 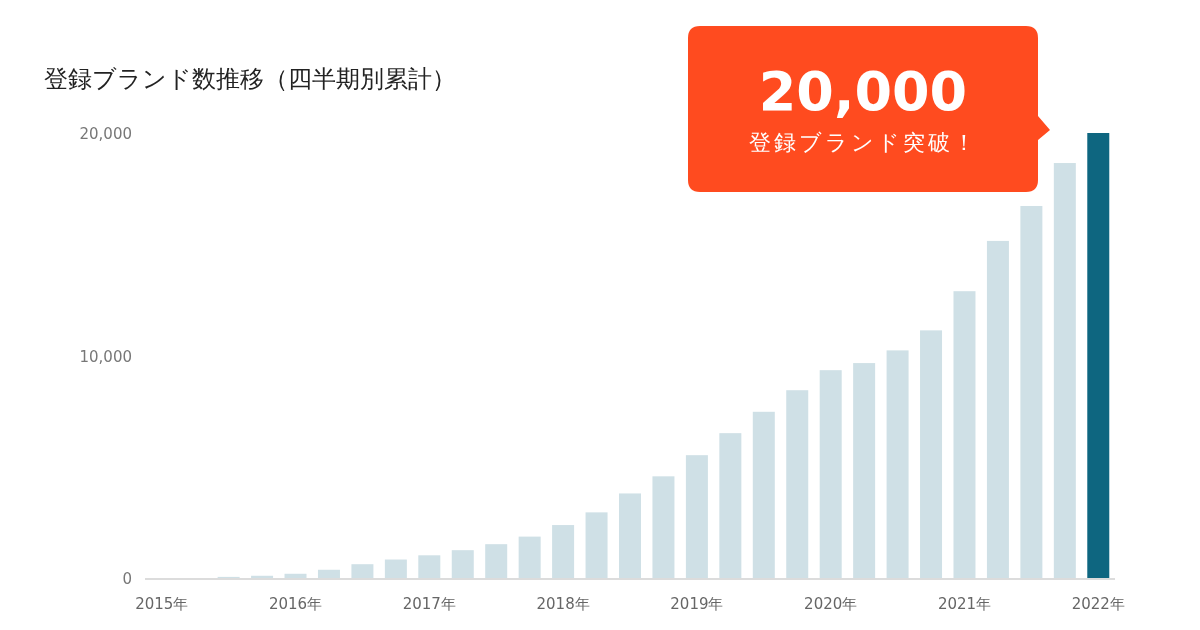 I want to click on x-tick-label: 2015年, so click(x=162, y=604).